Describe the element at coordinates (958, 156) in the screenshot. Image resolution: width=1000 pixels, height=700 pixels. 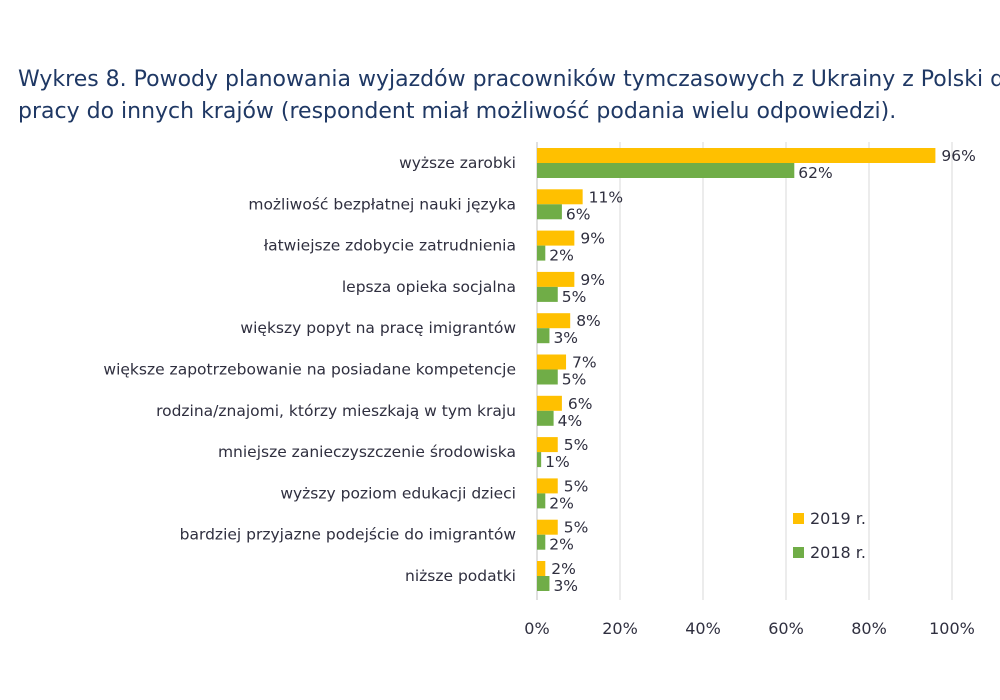
I see `data-label-2019: 96%` at that location.